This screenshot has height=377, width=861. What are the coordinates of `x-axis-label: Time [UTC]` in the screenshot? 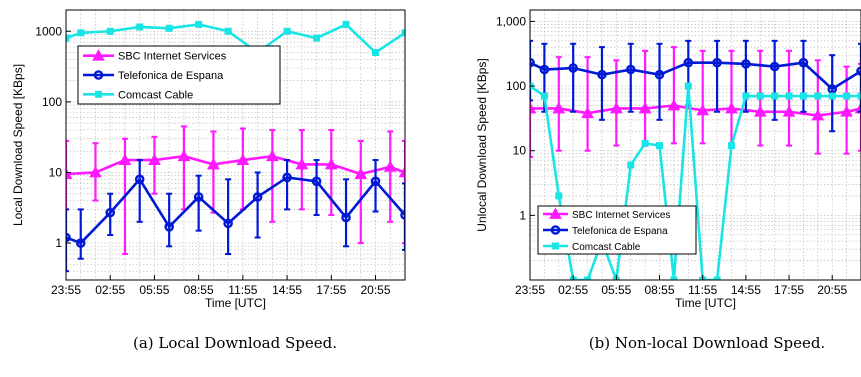 It's located at (235, 303).